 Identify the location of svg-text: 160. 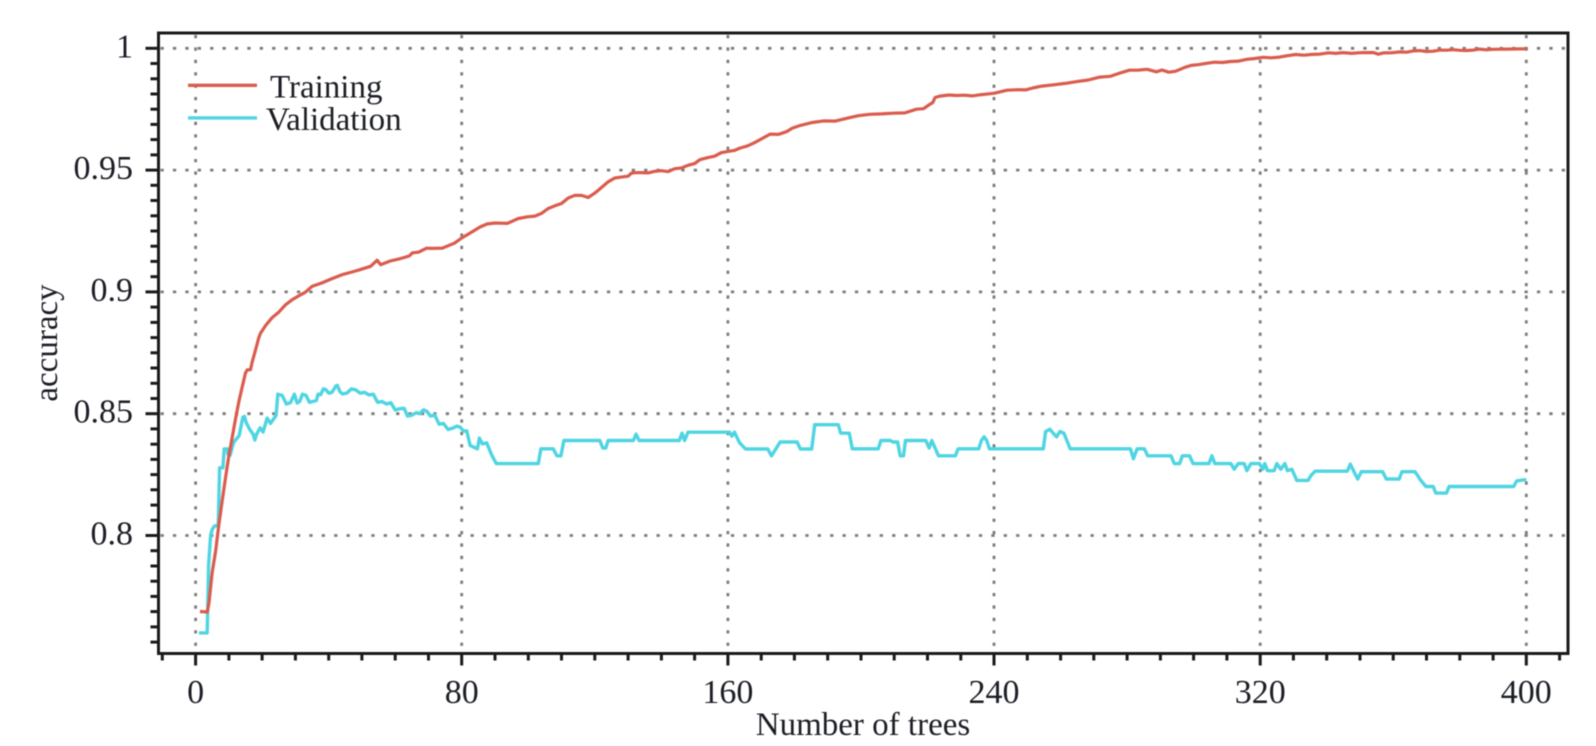
(727, 692).